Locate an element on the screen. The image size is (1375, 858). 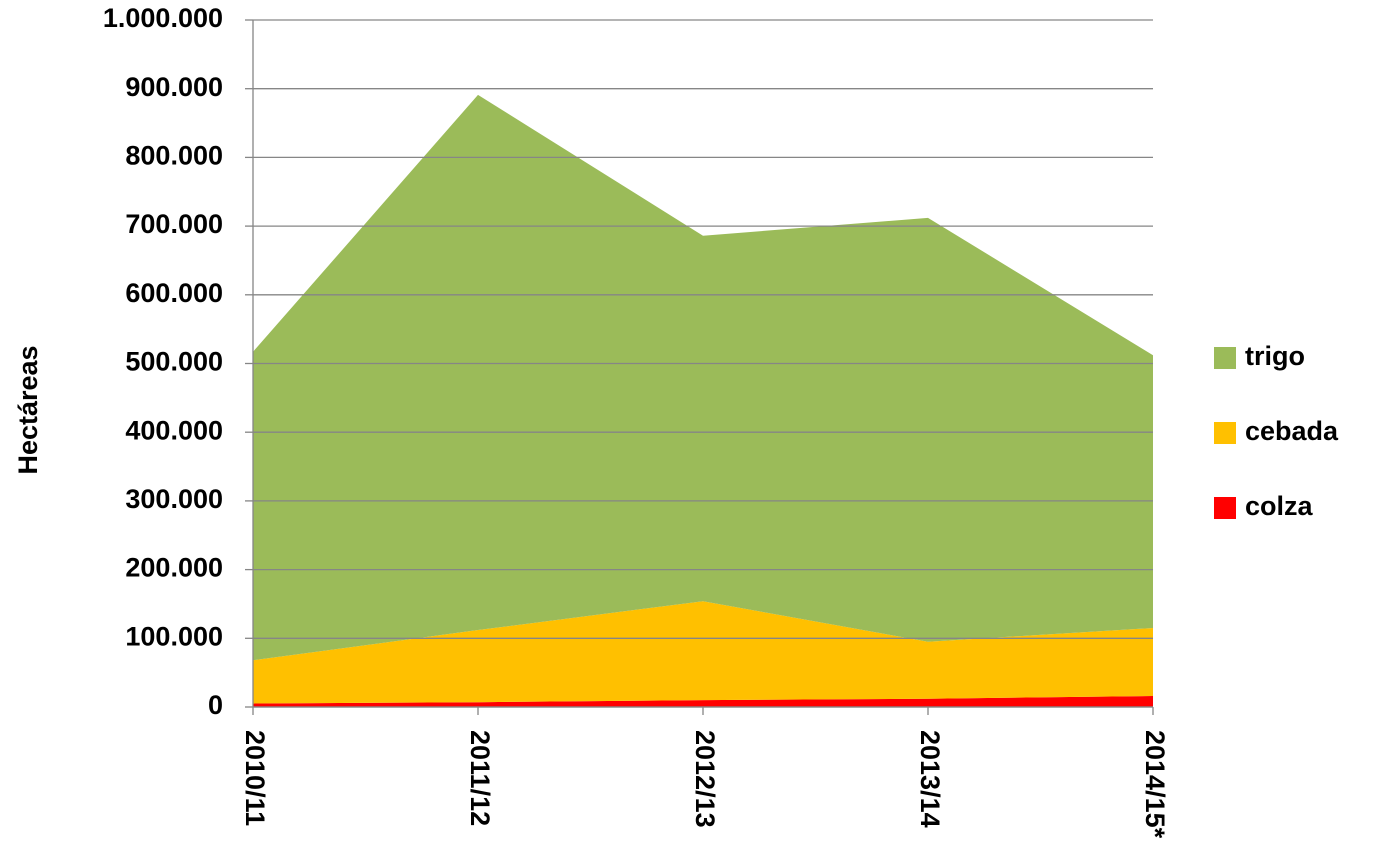
y-tick-label: 800.000 is located at coordinates (174, 156).